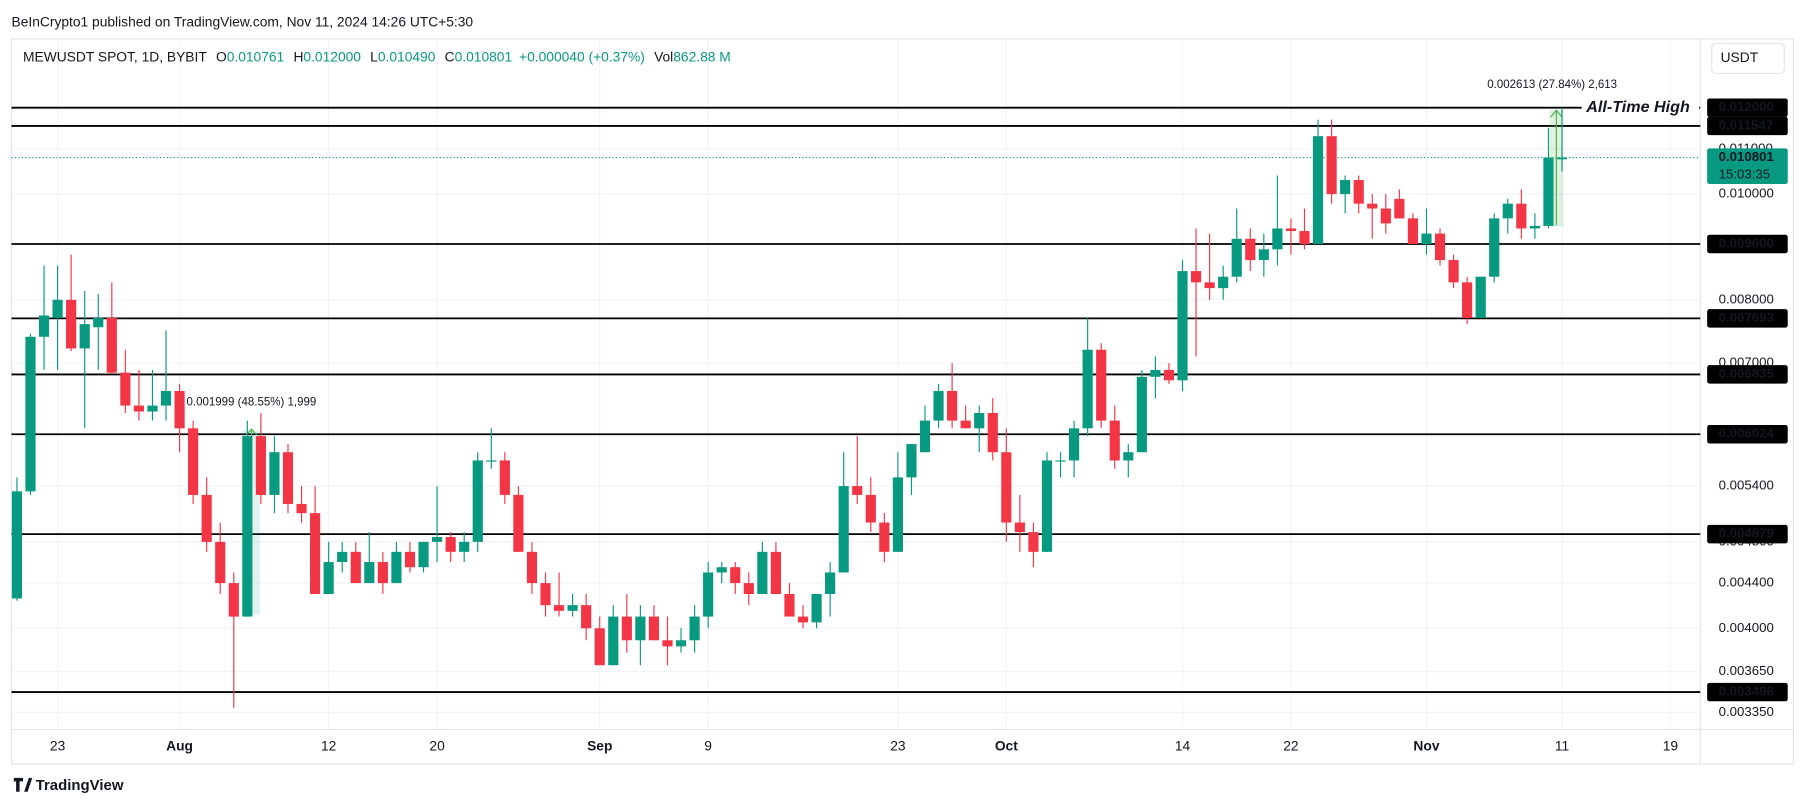 The height and width of the screenshot is (803, 1805). Describe the element at coordinates (328, 745) in the screenshot. I see `x-tick-label: 12` at that location.